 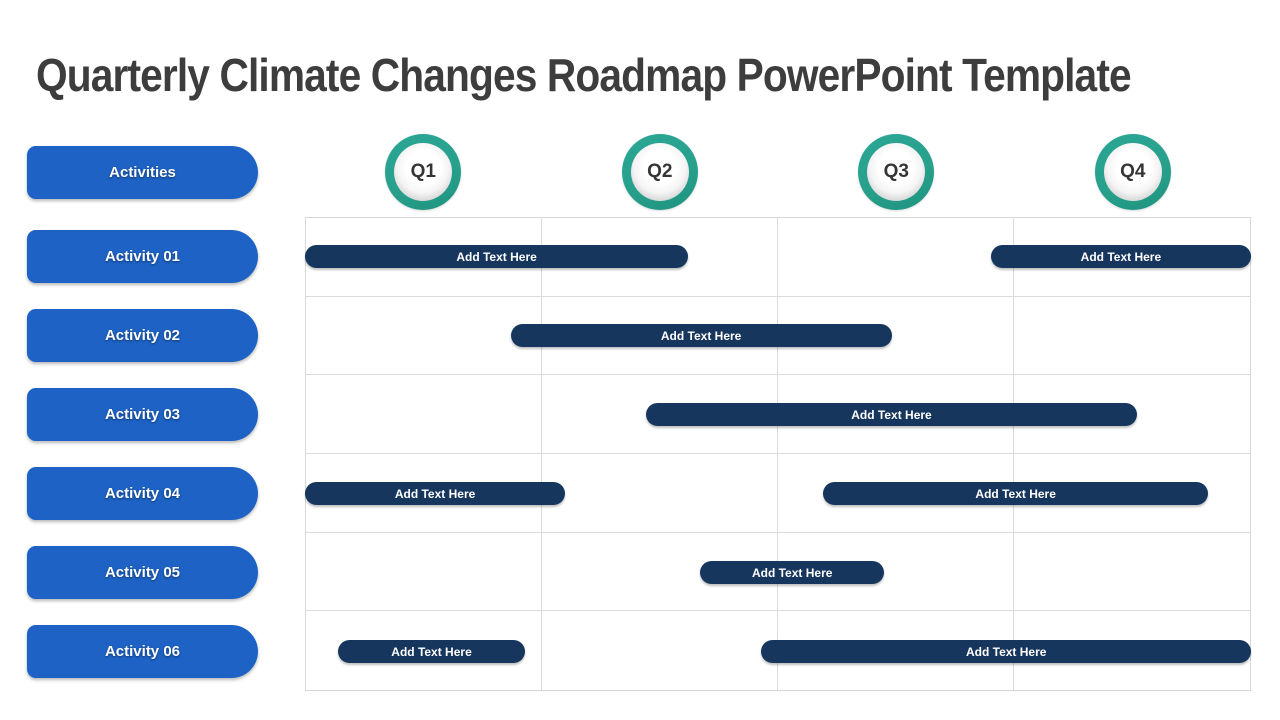 I want to click on activity-pill-3: Activity 03, so click(x=142, y=414).